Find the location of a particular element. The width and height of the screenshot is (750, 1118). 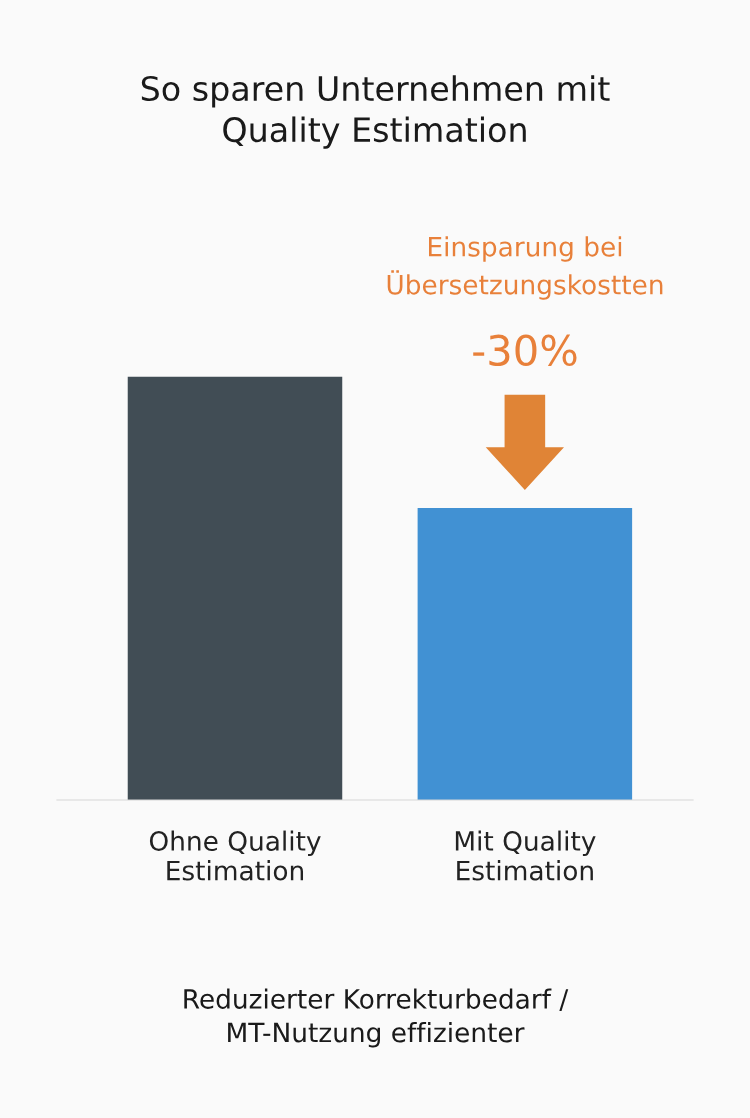

text: -30% is located at coordinates (525, 350).